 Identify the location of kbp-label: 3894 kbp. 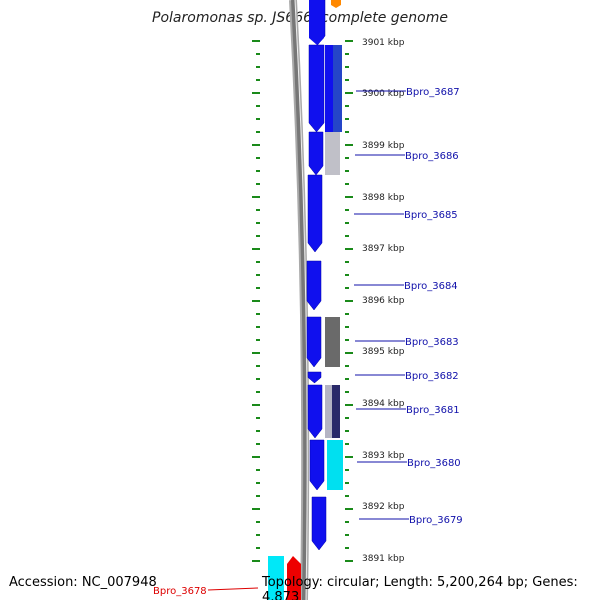
(383, 404).